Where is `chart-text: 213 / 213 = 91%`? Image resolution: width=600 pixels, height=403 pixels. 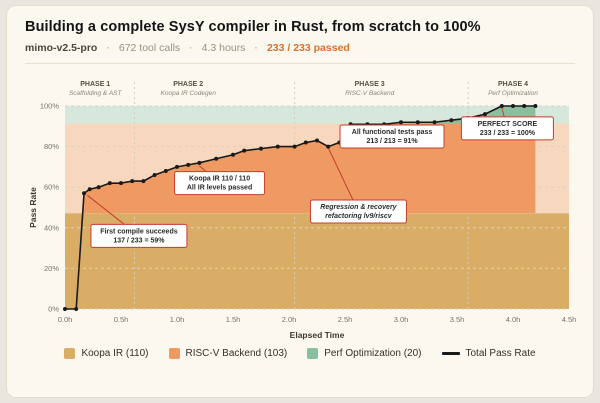 chart-text: 213 / 213 = 91% is located at coordinates (392, 141).